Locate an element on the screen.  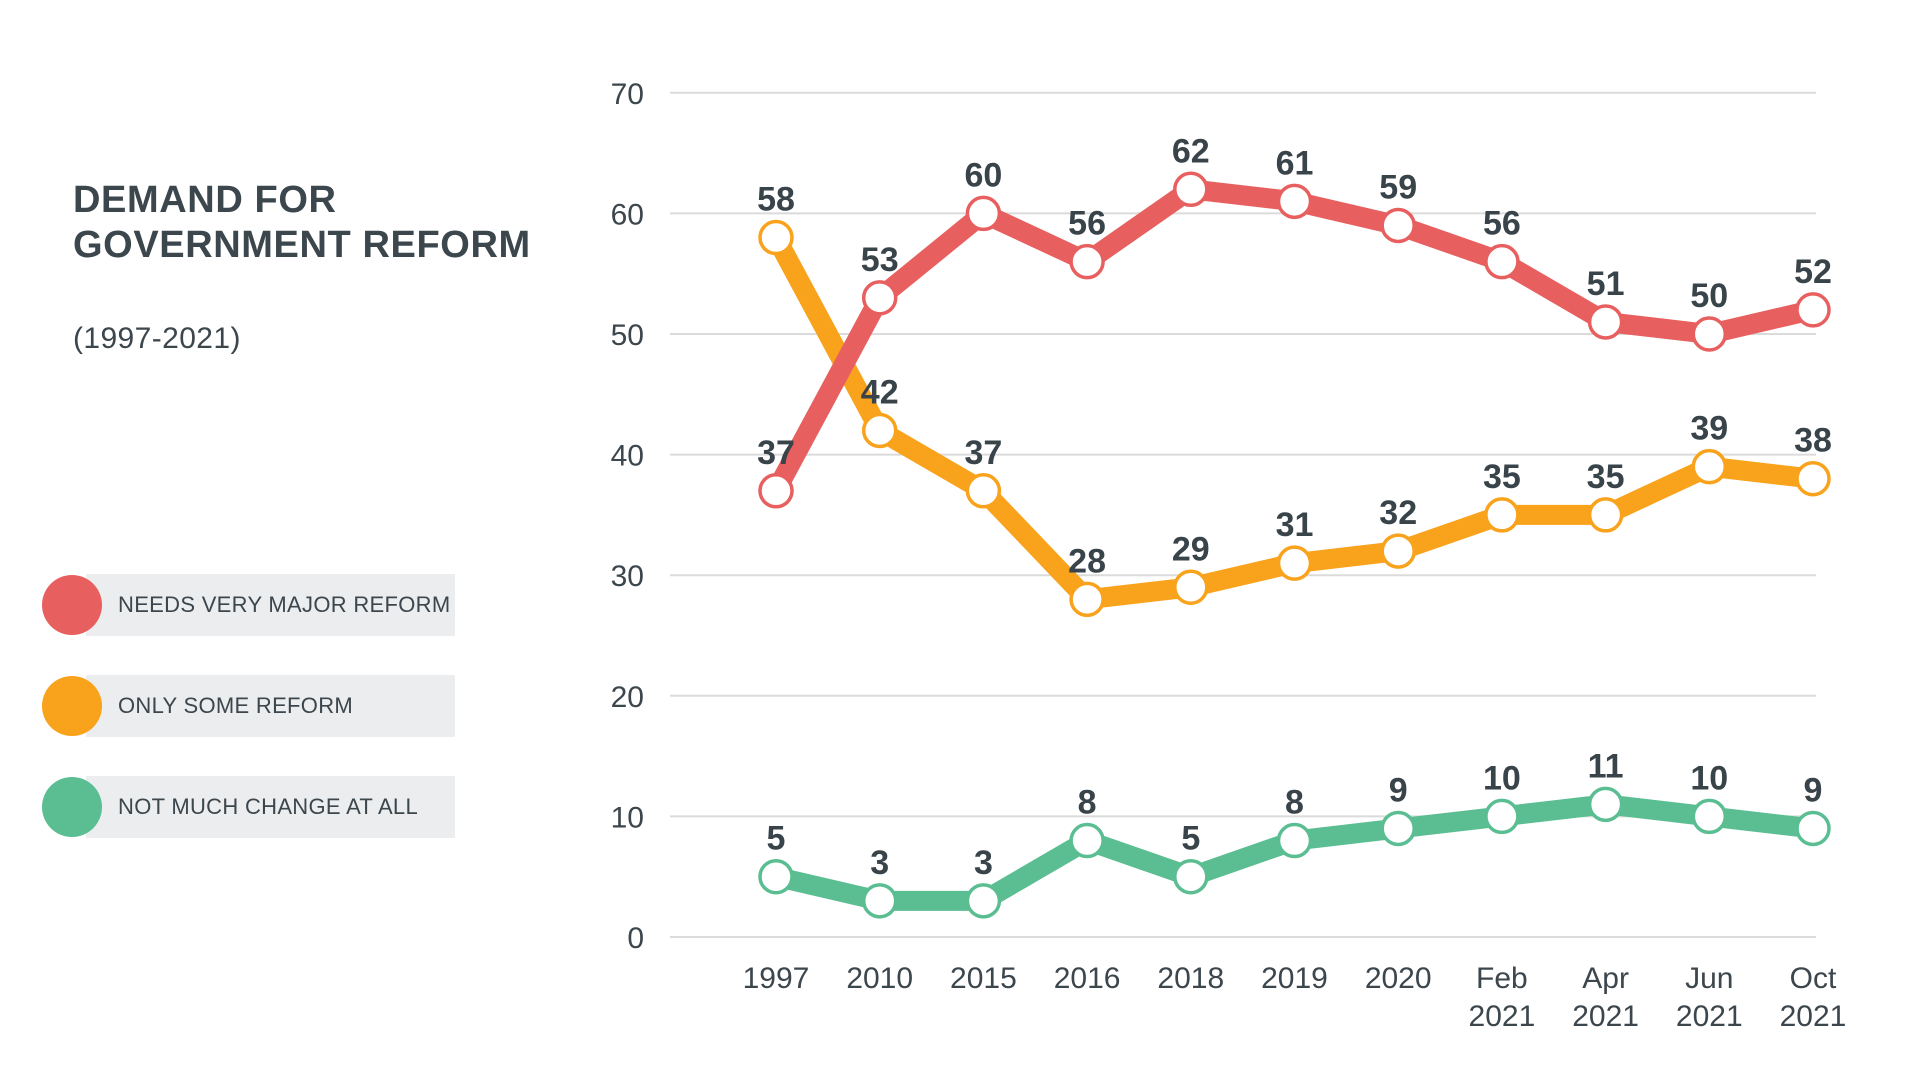
x-axis-tick-4: 2018 is located at coordinates (1190, 978).